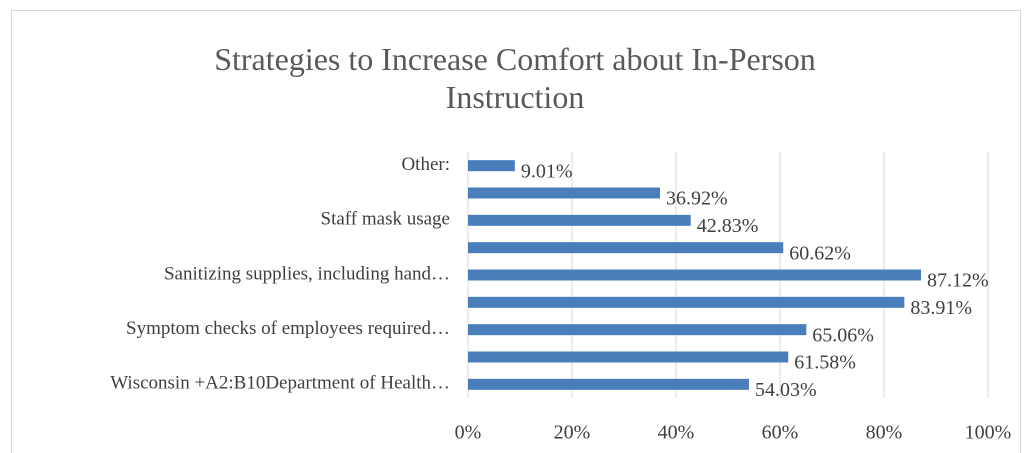 This screenshot has height=453, width=1031. Describe the element at coordinates (728, 226) in the screenshot. I see `value-label: 42.83%` at that location.